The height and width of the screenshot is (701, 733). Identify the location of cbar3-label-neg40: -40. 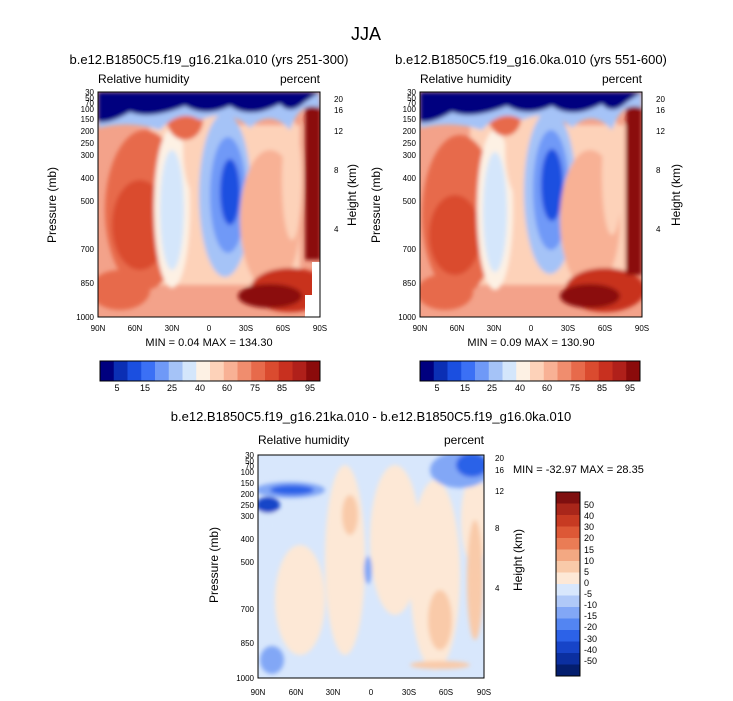
(590, 650).